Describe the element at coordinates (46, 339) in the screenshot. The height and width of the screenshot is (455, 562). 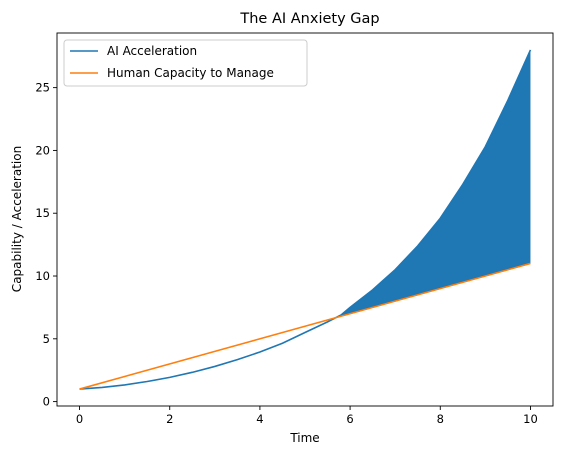
I see `y-tick-label: 5` at that location.